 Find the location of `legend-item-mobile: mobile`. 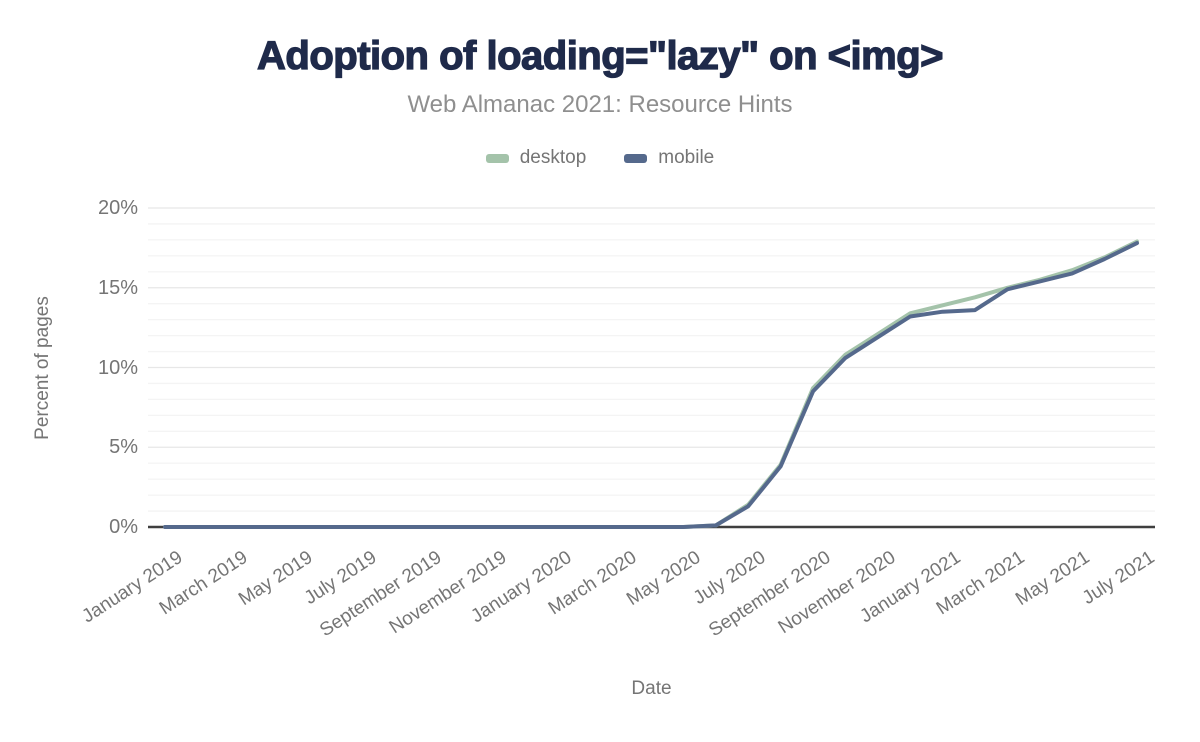

legend-item-mobile: mobile is located at coordinates (669, 158).